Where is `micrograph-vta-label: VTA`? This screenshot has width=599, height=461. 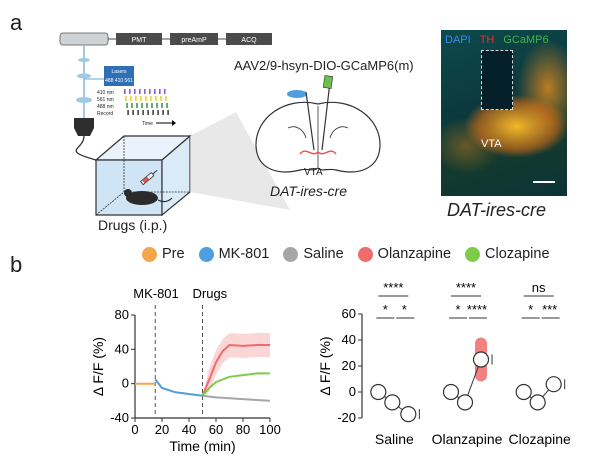
micrograph-vta-label: VTA is located at coordinates (491, 144).